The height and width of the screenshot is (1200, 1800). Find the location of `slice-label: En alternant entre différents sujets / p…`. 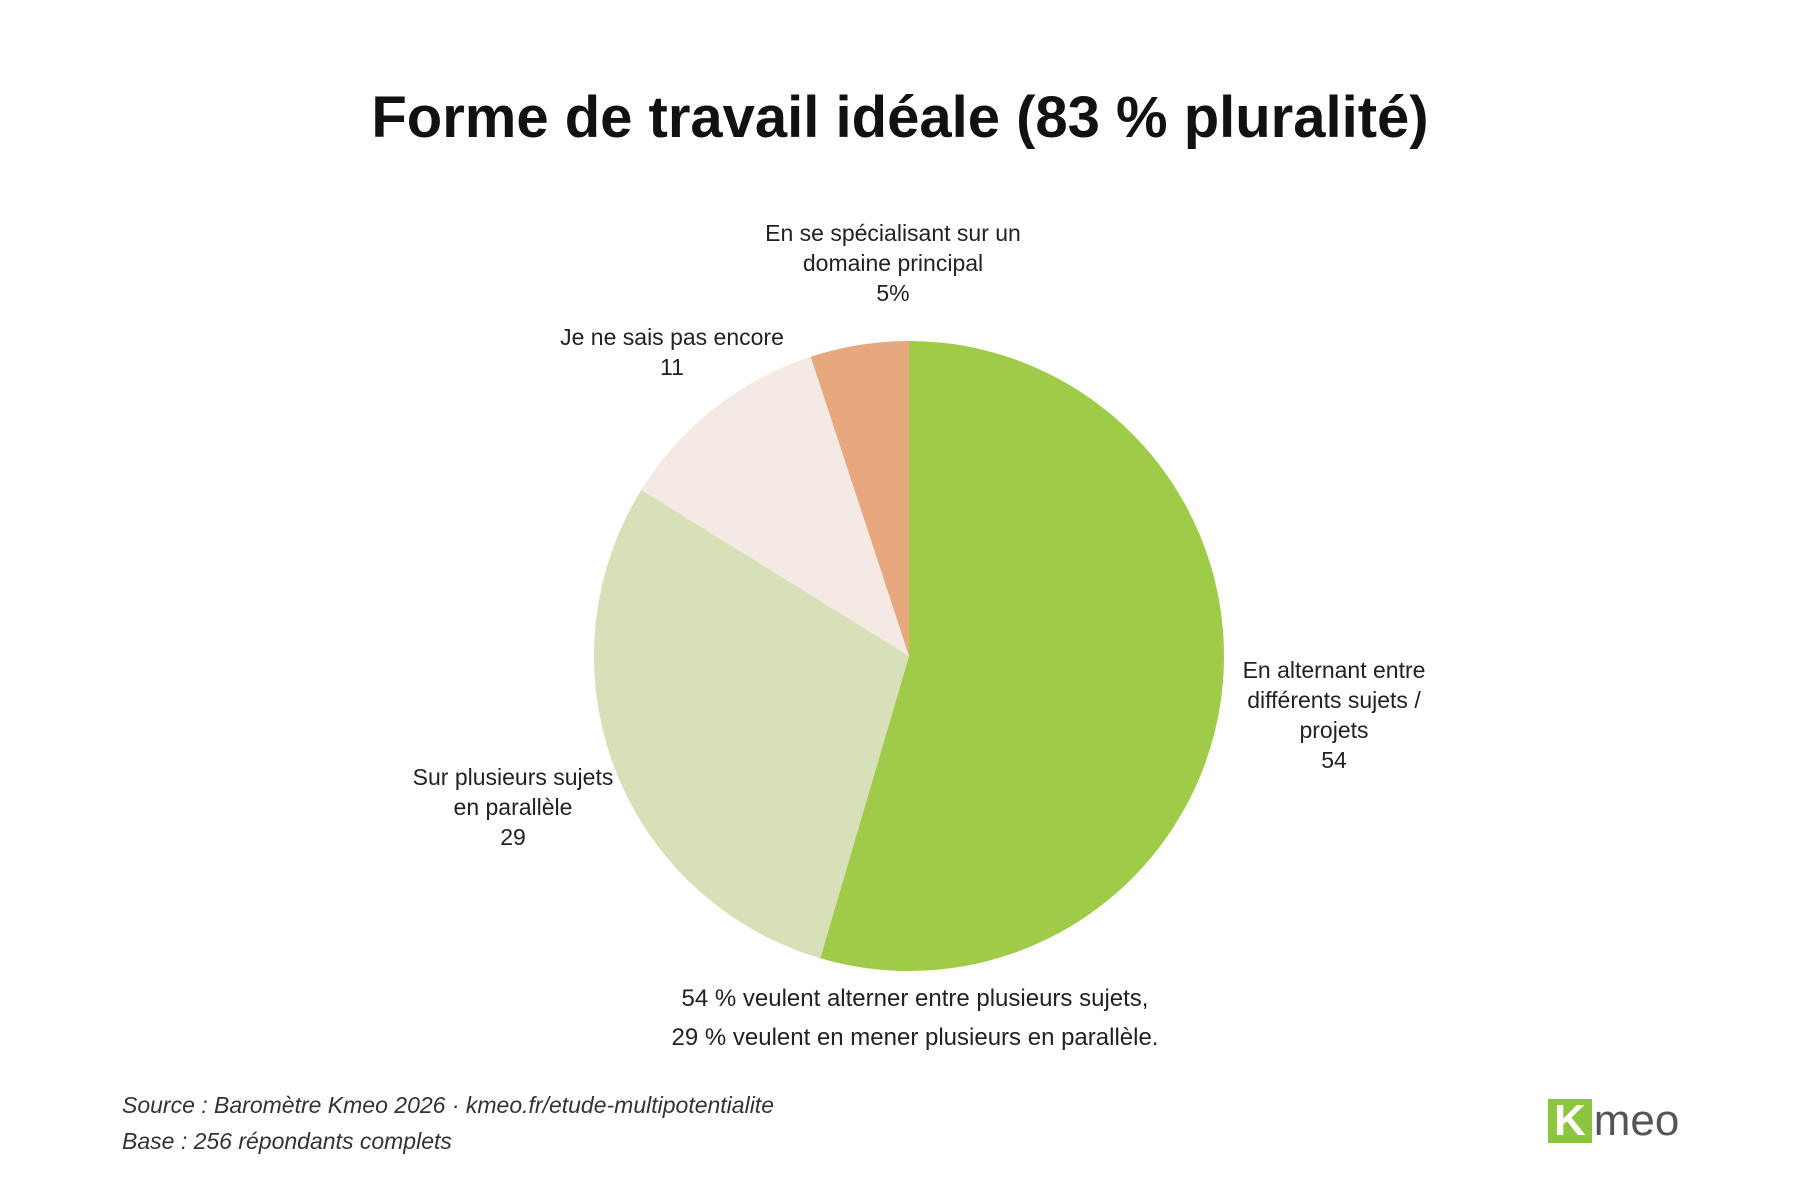

slice-label: En alternant entre différents sujets / p… is located at coordinates (1334, 715).